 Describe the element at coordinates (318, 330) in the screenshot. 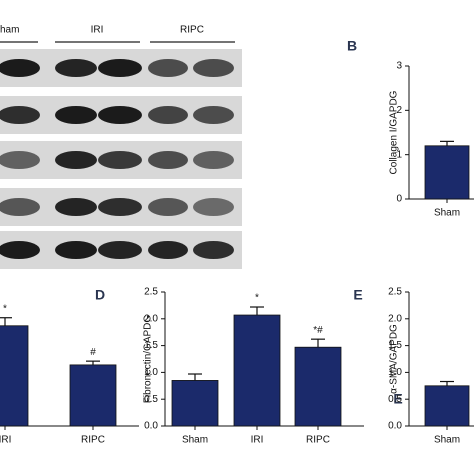

I see `significance-label: *#` at that location.